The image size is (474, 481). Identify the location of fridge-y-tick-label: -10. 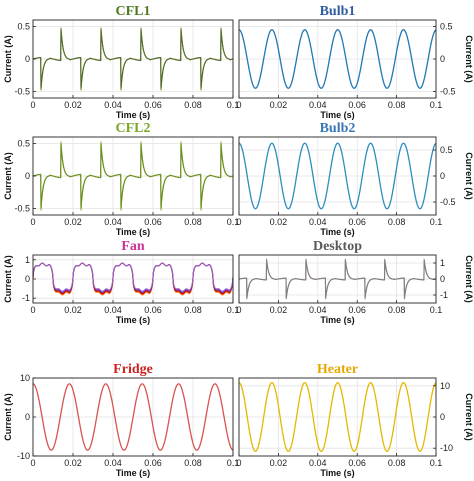
(23, 456).